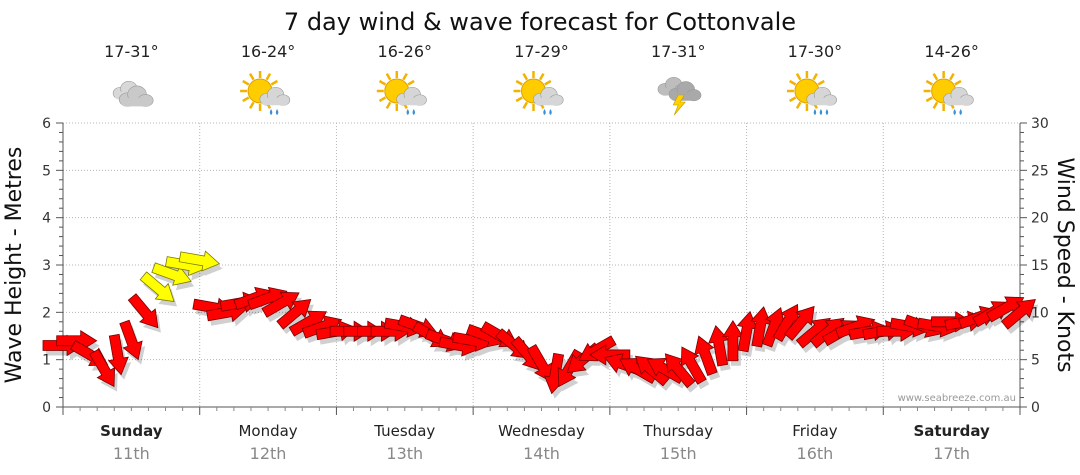  What do you see at coordinates (46, 361) in the screenshot?
I see `left-tick-label: 1` at bounding box center [46, 361].